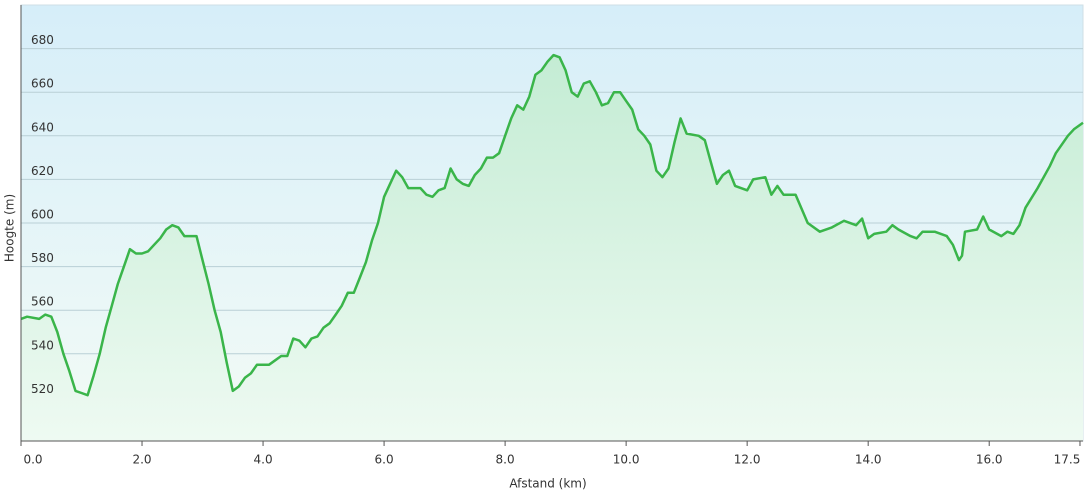 The image size is (1086, 497). What do you see at coordinates (42, 258) in the screenshot?
I see `y-tick-label: 580` at bounding box center [42, 258].